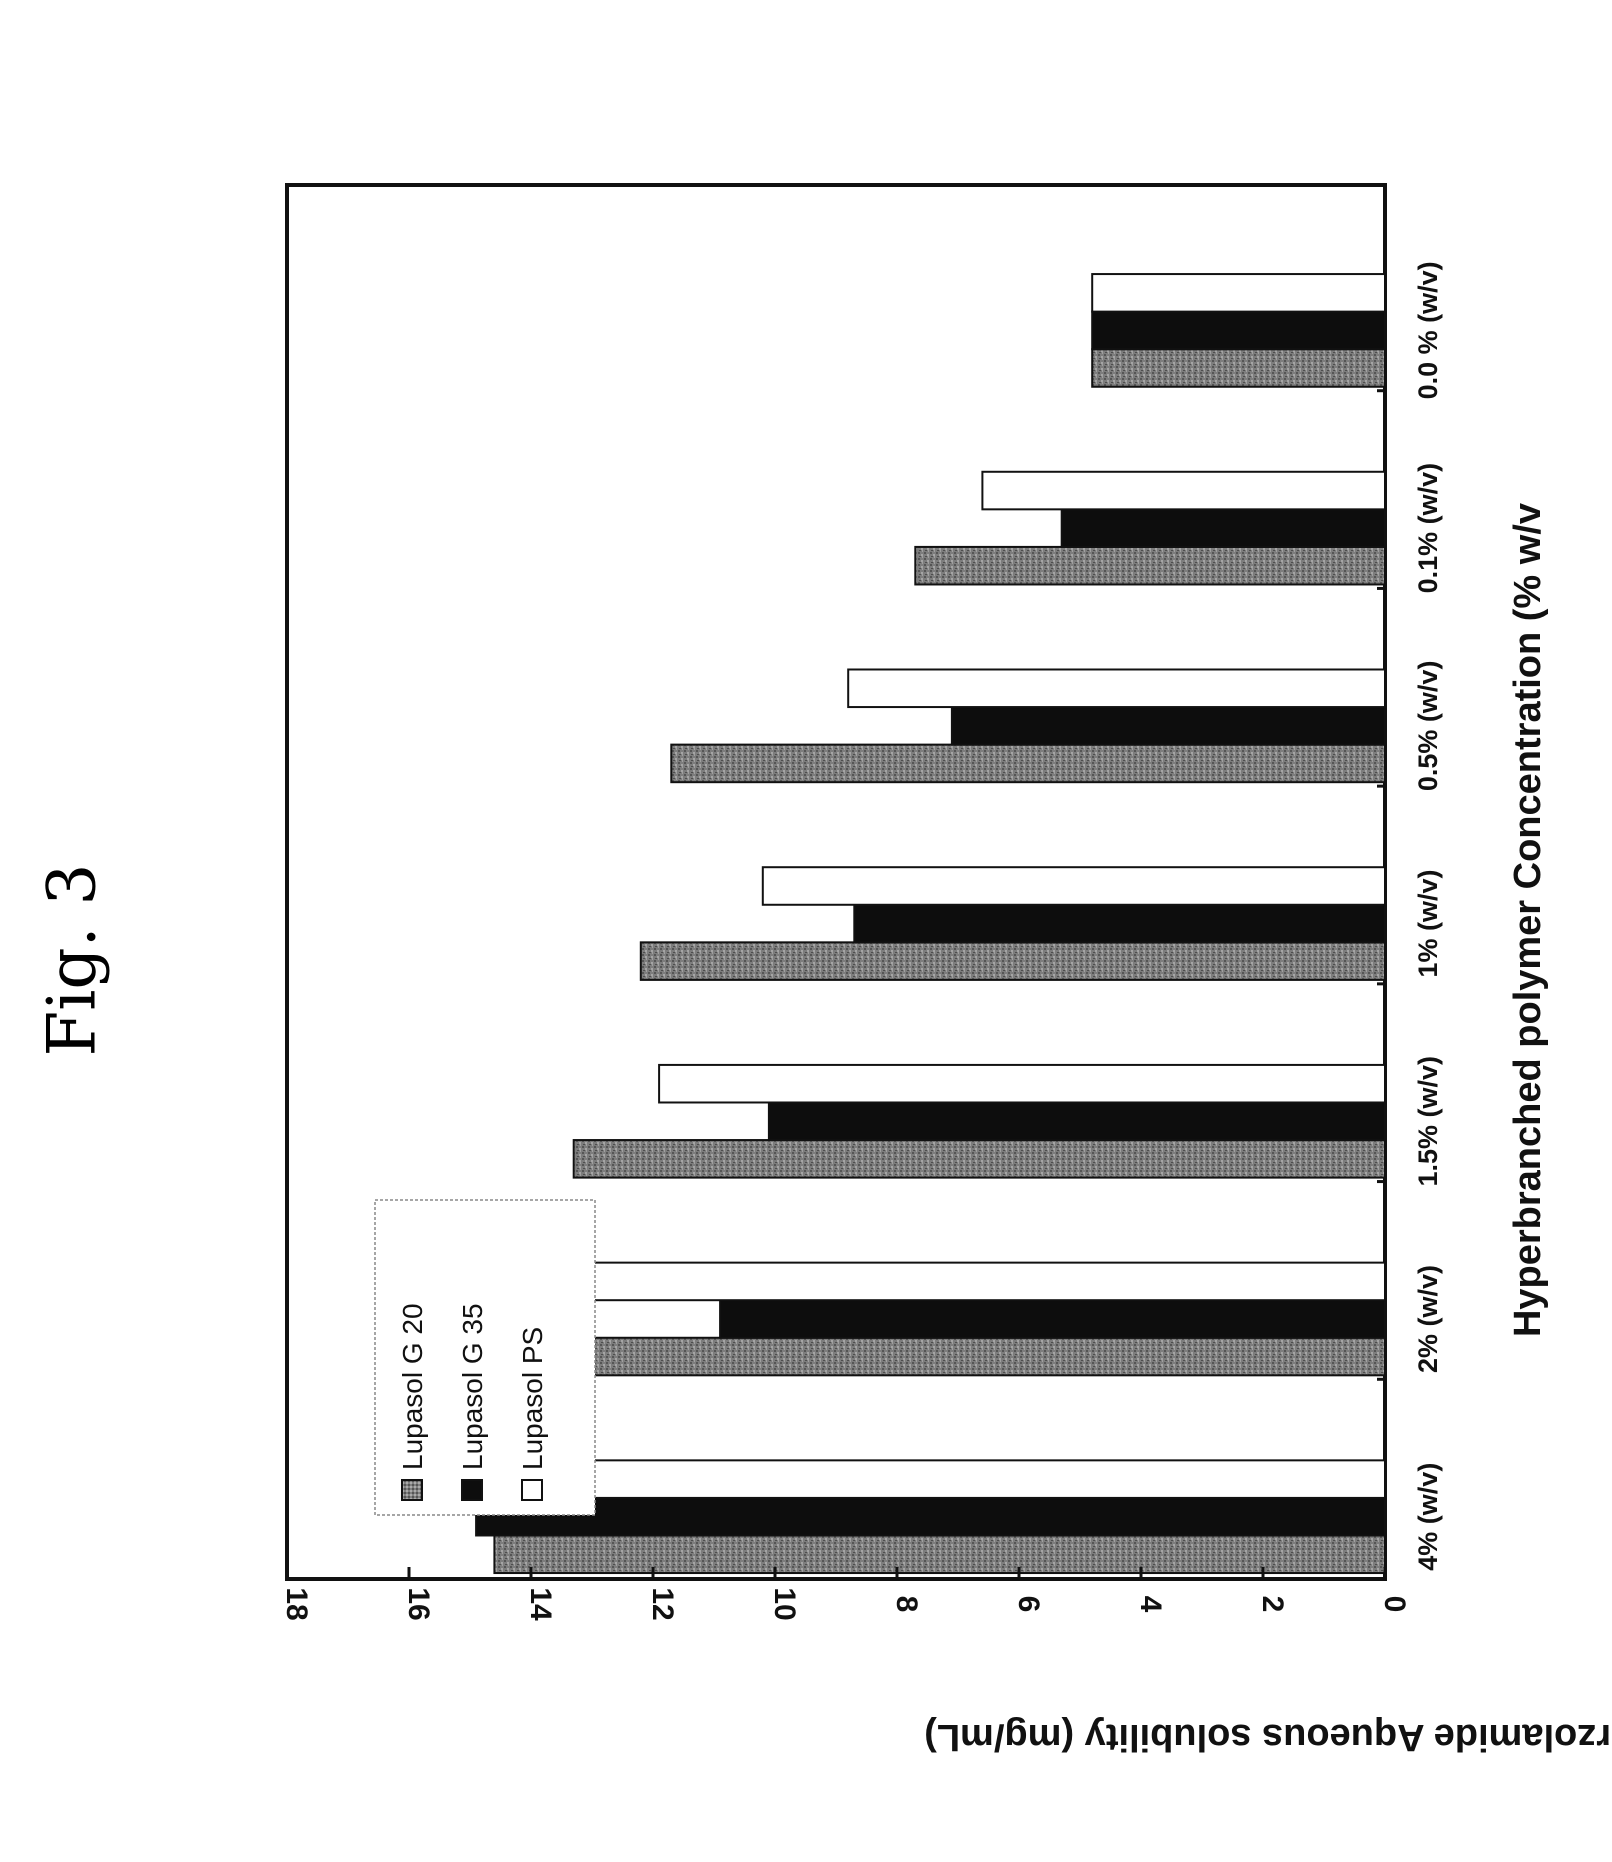  What do you see at coordinates (1428, 924) in the screenshot?
I see `category-label: 1% (w/v)` at bounding box center [1428, 924].